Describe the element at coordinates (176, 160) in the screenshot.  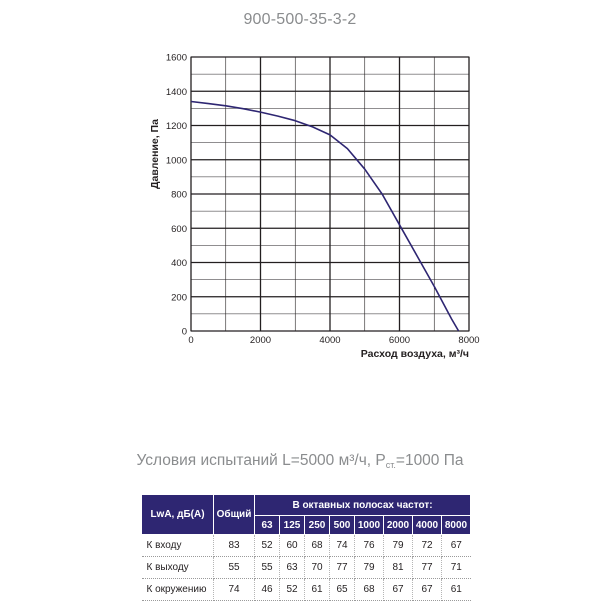
I see `y-tick-label: 1000` at that location.